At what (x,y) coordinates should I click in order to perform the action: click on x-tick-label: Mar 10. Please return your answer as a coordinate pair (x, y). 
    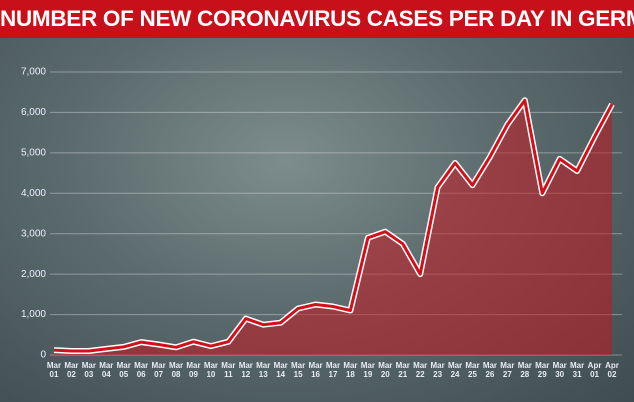
    Looking at the image, I should click on (211, 370).